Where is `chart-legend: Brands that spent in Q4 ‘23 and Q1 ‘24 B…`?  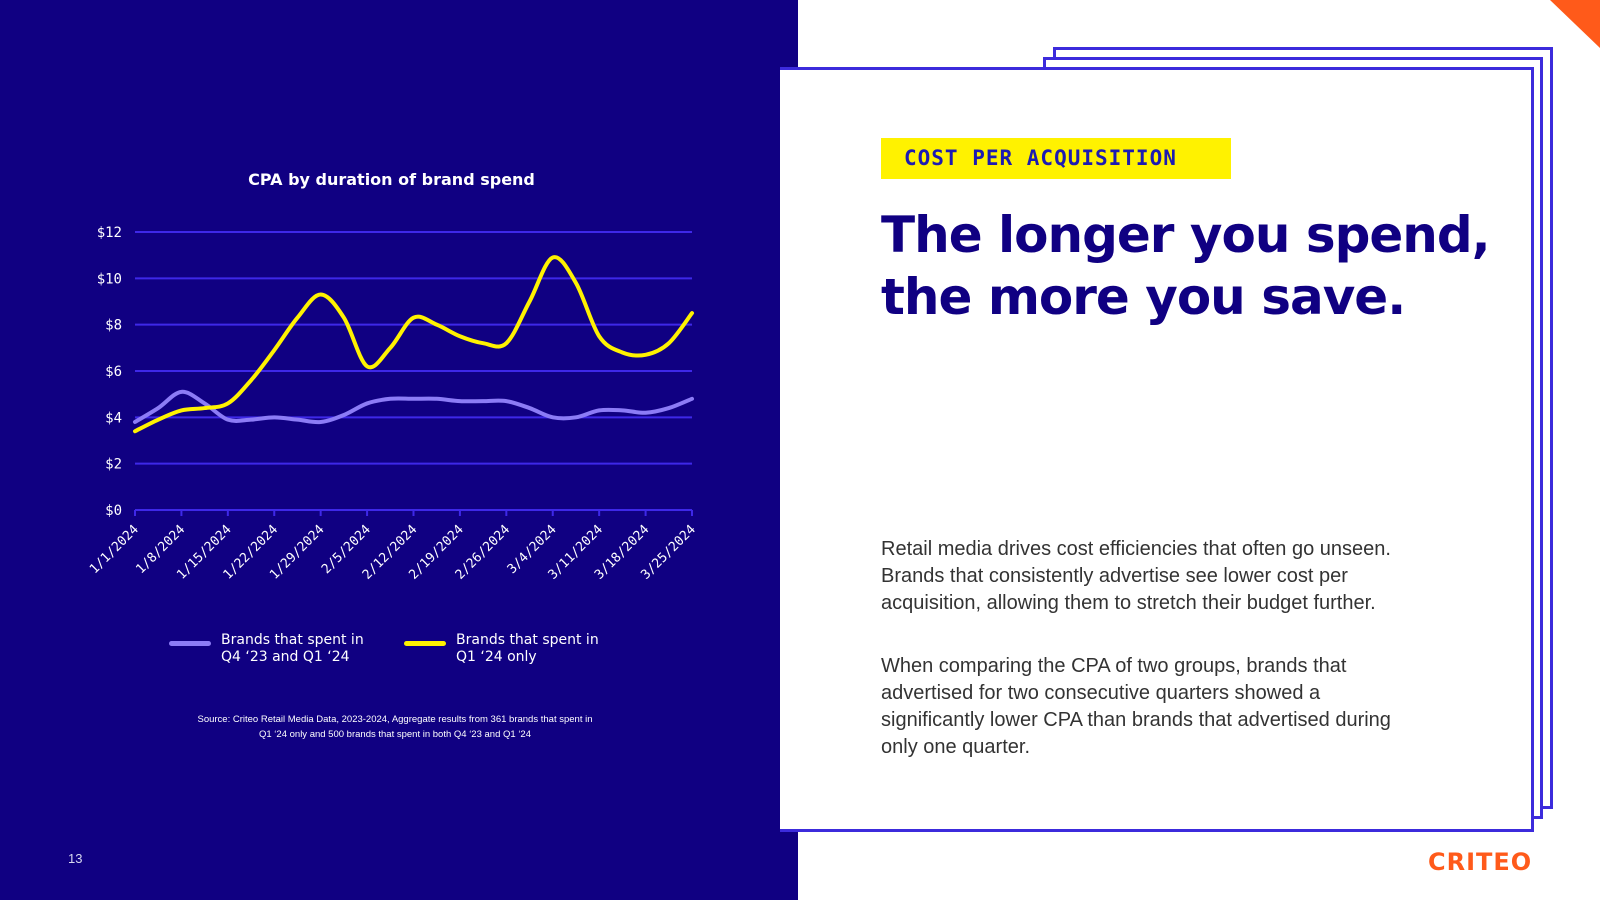 chart-legend: Brands that spent in Q4 ‘23 and Q1 ‘24 B… is located at coordinates (399, 652).